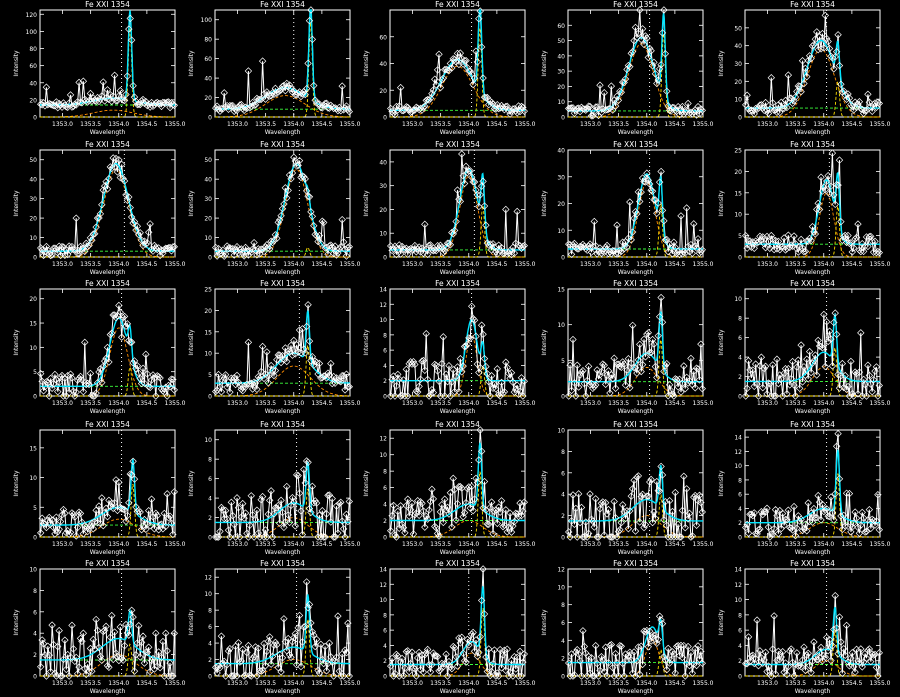 The height and width of the screenshot is (697, 900). Describe the element at coordinates (210, 499) in the screenshot. I see `y-tick-label: 4` at that location.